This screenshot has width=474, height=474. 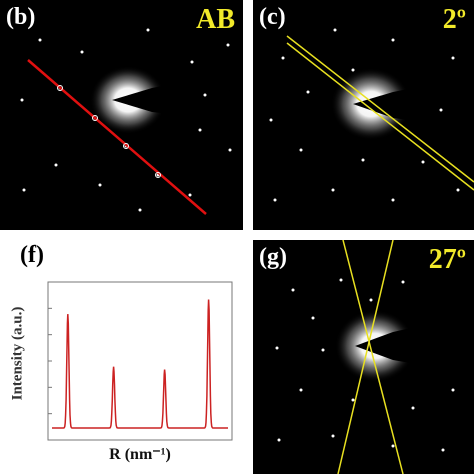 I want to click on x-axis-label: R (nm⁻¹), so click(x=140, y=454).